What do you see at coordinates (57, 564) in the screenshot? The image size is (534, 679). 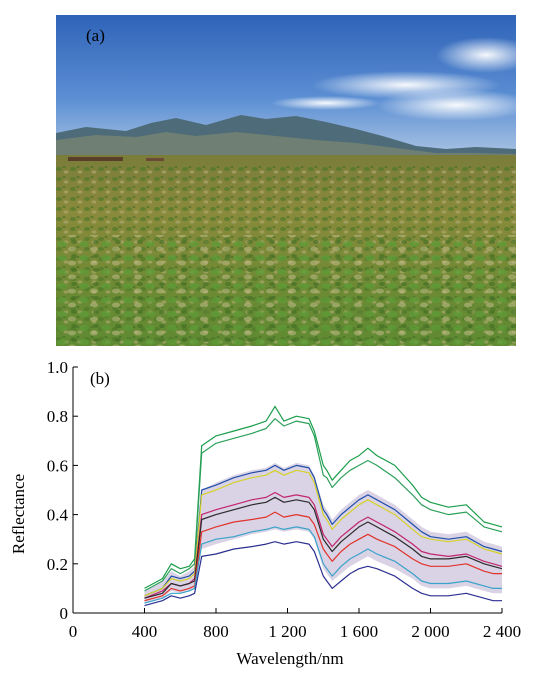 I see `y-tick-label: 0.2` at bounding box center [57, 564].